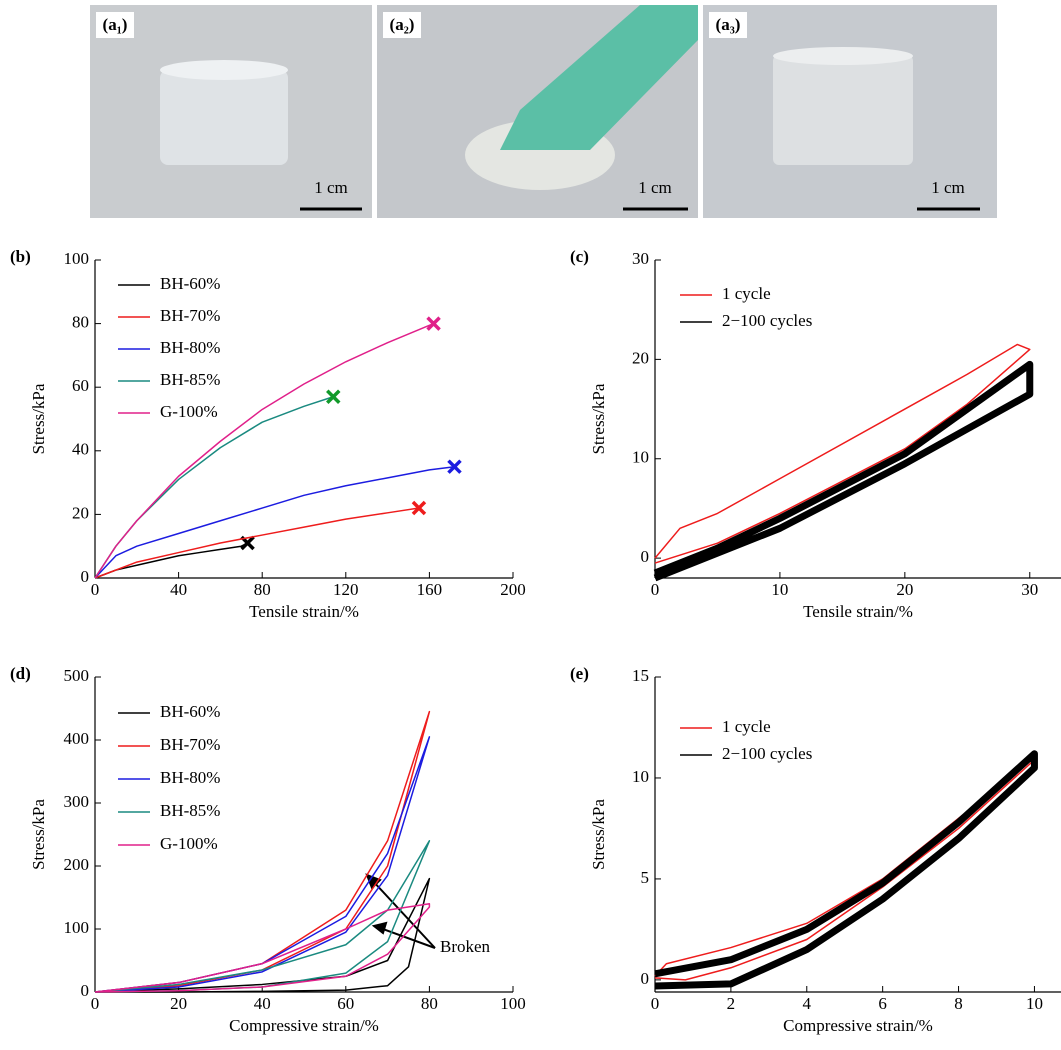 This screenshot has width=1061, height=1050. What do you see at coordinates (346, 589) in the screenshot?
I see `x-tick-label: 120` at bounding box center [346, 589].